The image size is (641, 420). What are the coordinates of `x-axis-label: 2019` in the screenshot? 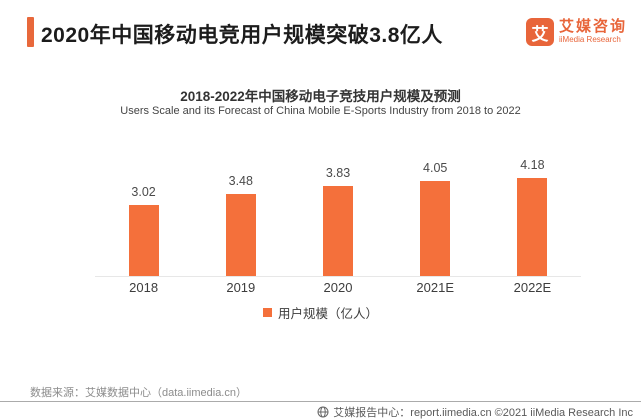 It's located at (241, 287).